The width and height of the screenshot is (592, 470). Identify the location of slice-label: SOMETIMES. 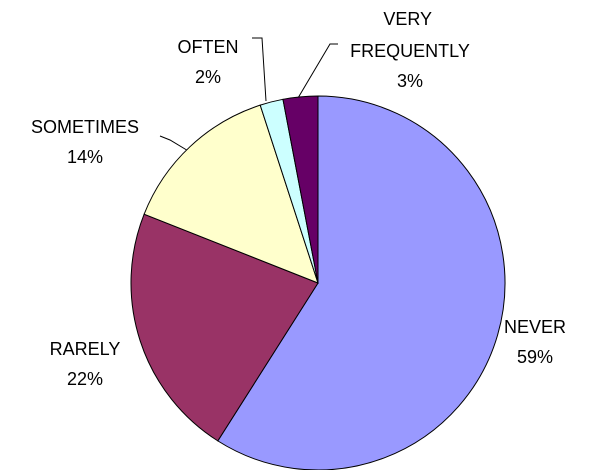
(85, 127).